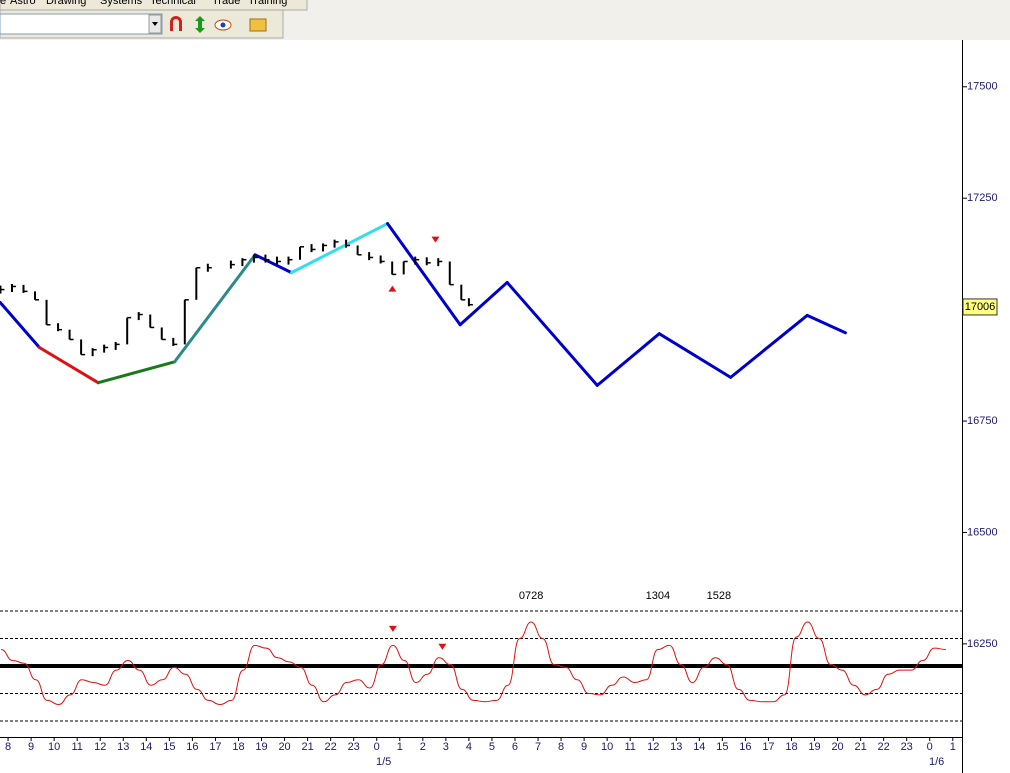  I want to click on x-tick-label: 3, so click(446, 747).